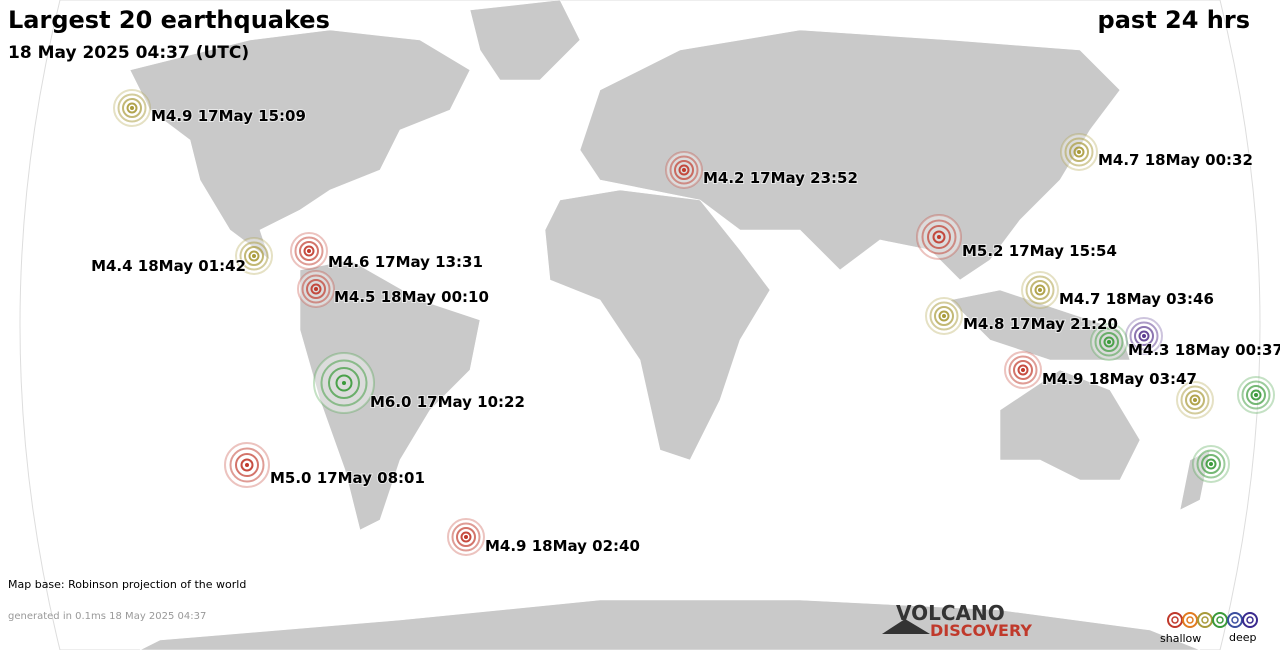  I want to click on africa, so click(657, 325).